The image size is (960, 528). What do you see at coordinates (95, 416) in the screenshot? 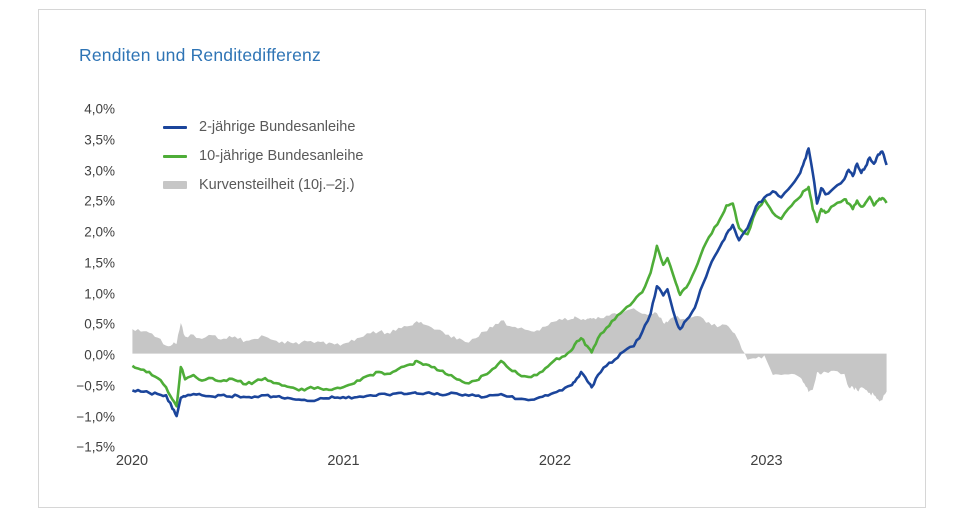
I see `y-axis-label: −1,0%` at bounding box center [95, 416].